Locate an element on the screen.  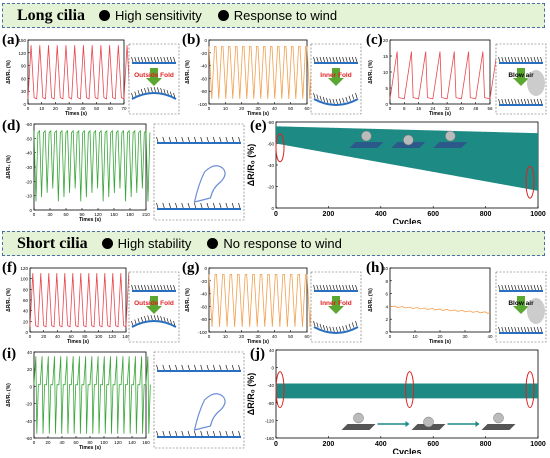
x-tick-label: 10 is located at coordinates (415, 336).